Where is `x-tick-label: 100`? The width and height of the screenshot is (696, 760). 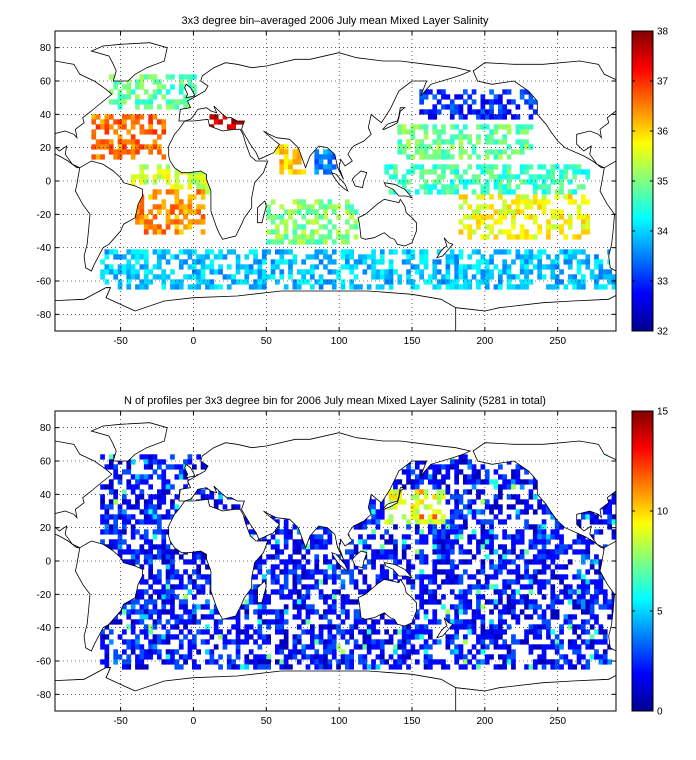
x-tick-label: 100 is located at coordinates (339, 341).